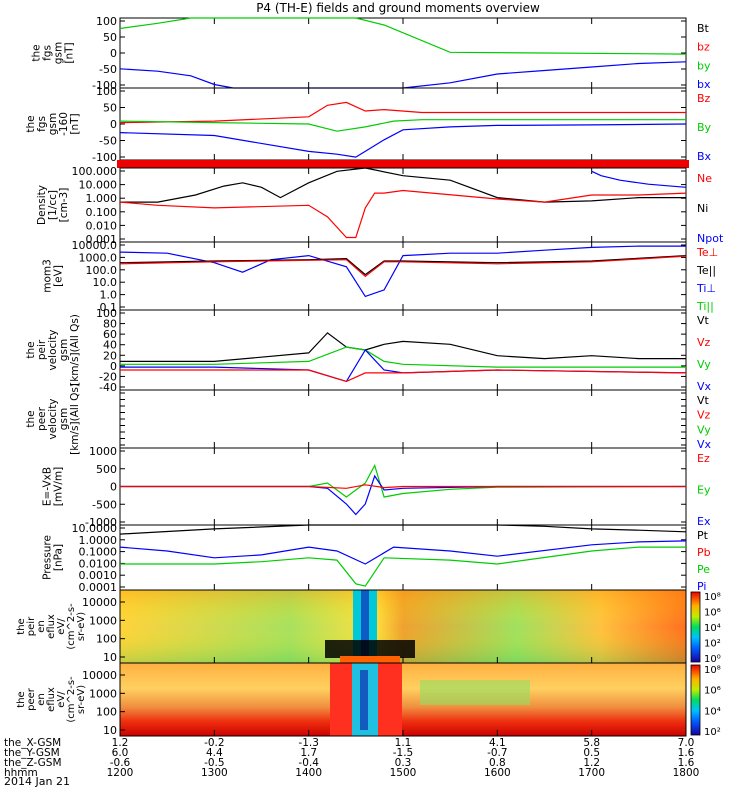  What do you see at coordinates (214, 763) in the screenshot?
I see `time-row-value: -0.5` at bounding box center [214, 763].